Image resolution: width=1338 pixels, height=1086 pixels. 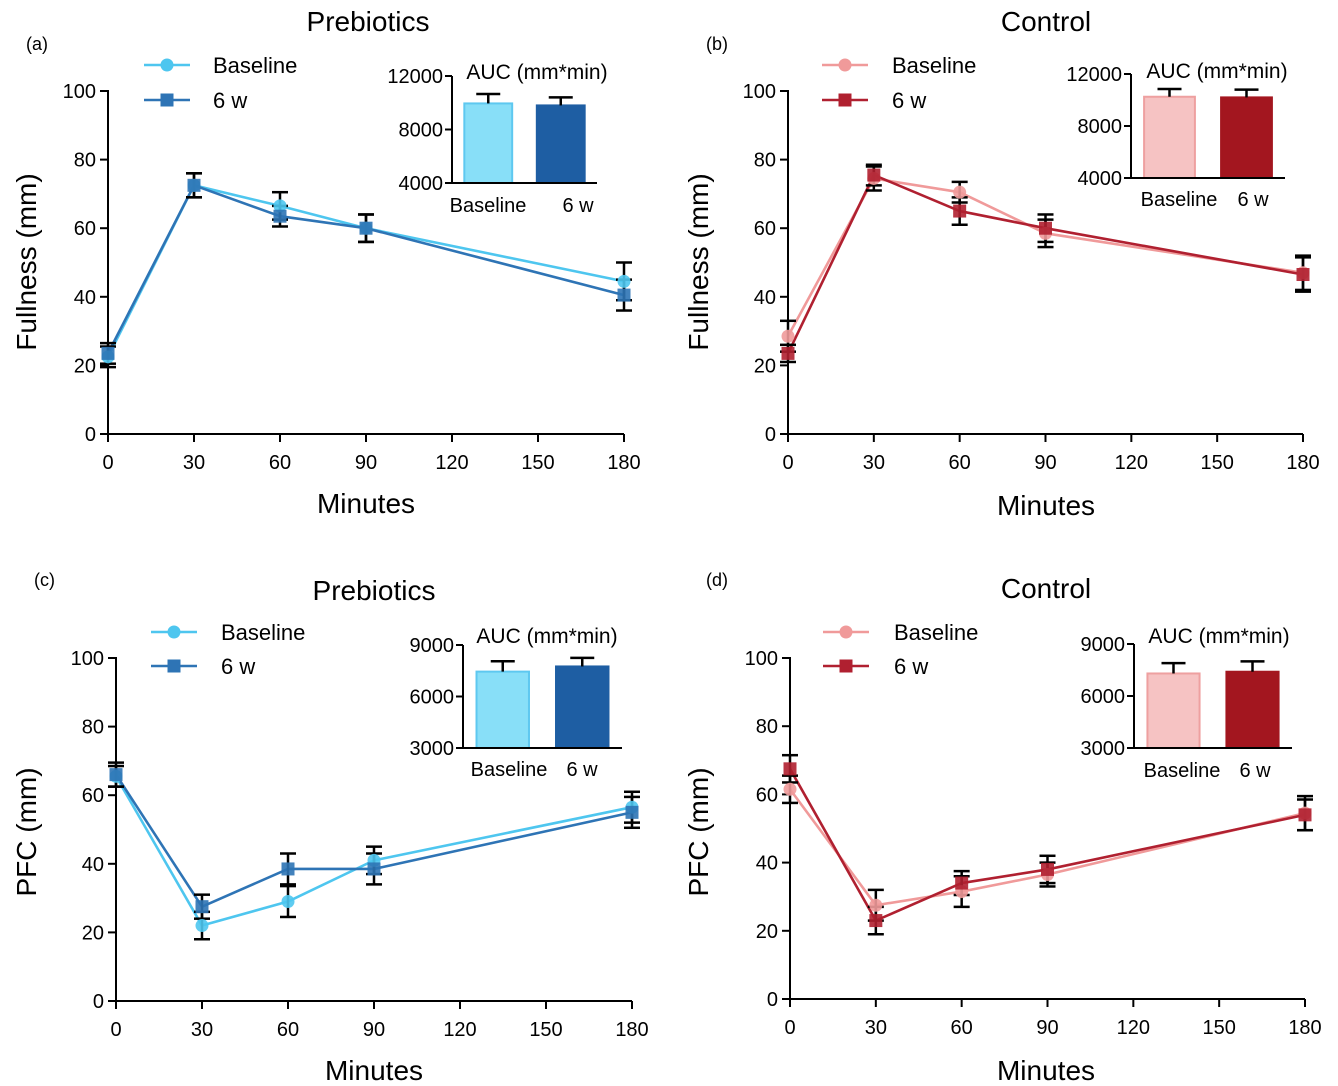 I want to click on y-axis-title: PFC (mm), so click(x=26, y=831).